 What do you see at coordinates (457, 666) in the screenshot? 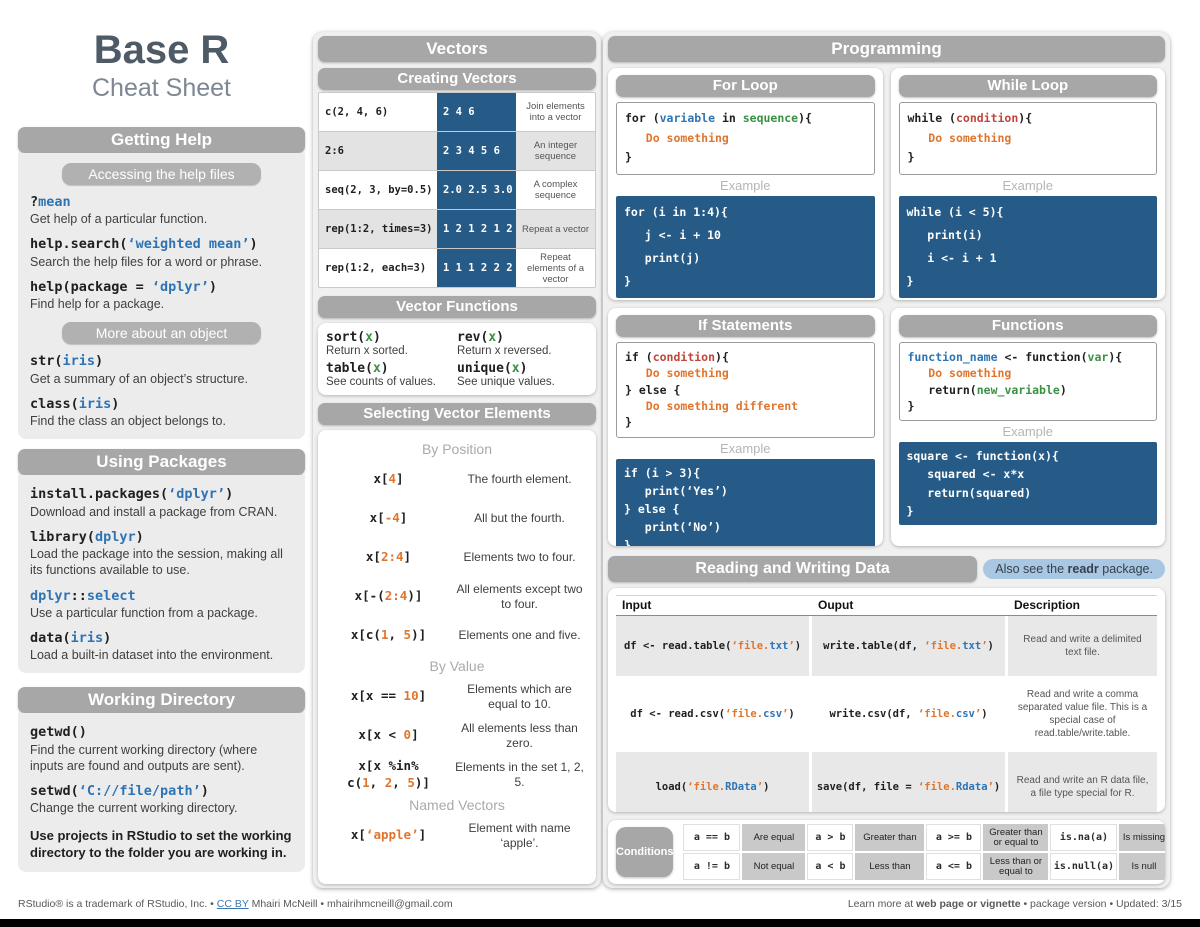
I see `group-label-by-value: By Value` at bounding box center [457, 666].